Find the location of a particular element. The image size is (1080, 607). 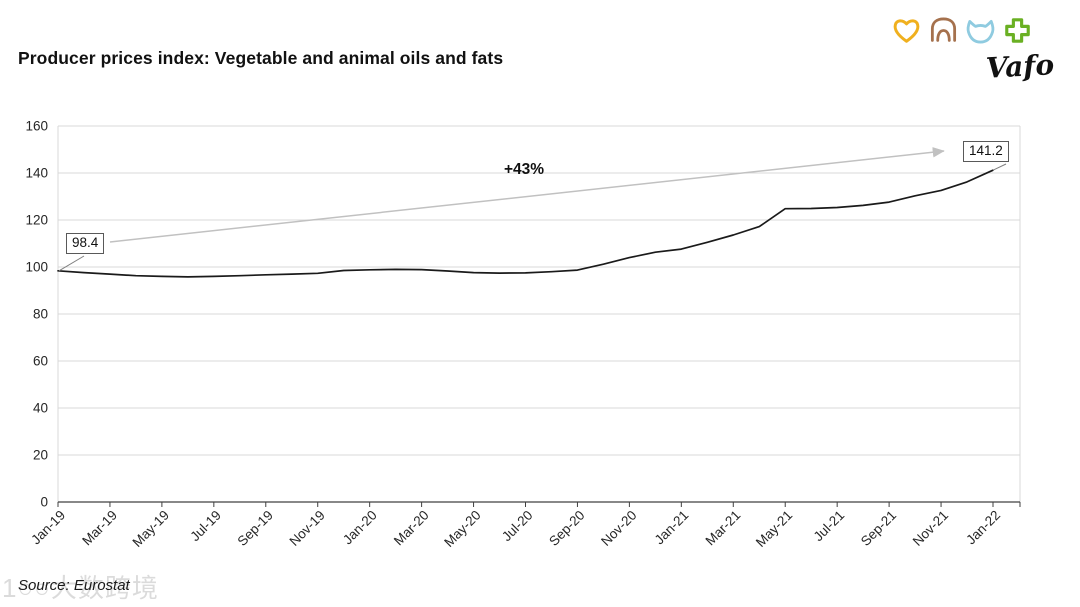

start-value-label: 98.4 is located at coordinates (85, 243).